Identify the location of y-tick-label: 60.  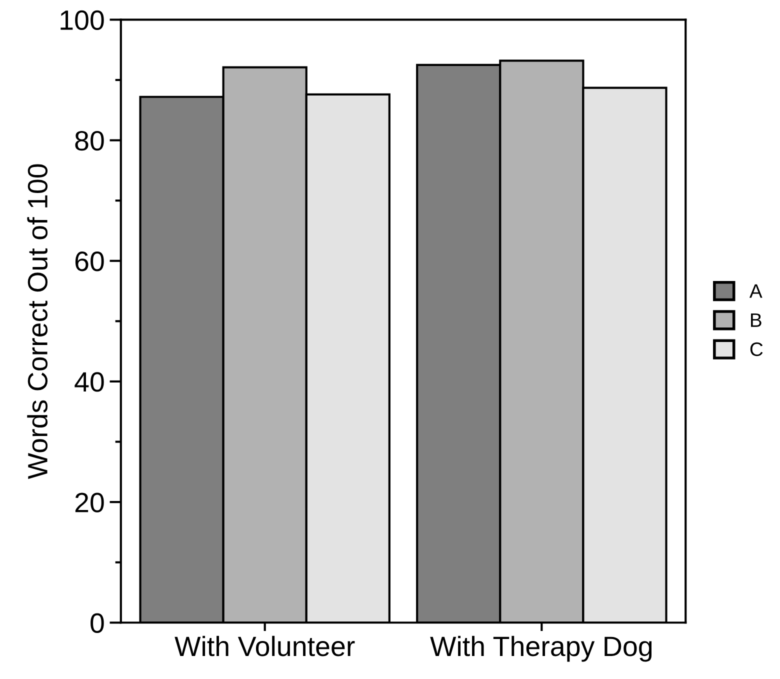
(89, 262).